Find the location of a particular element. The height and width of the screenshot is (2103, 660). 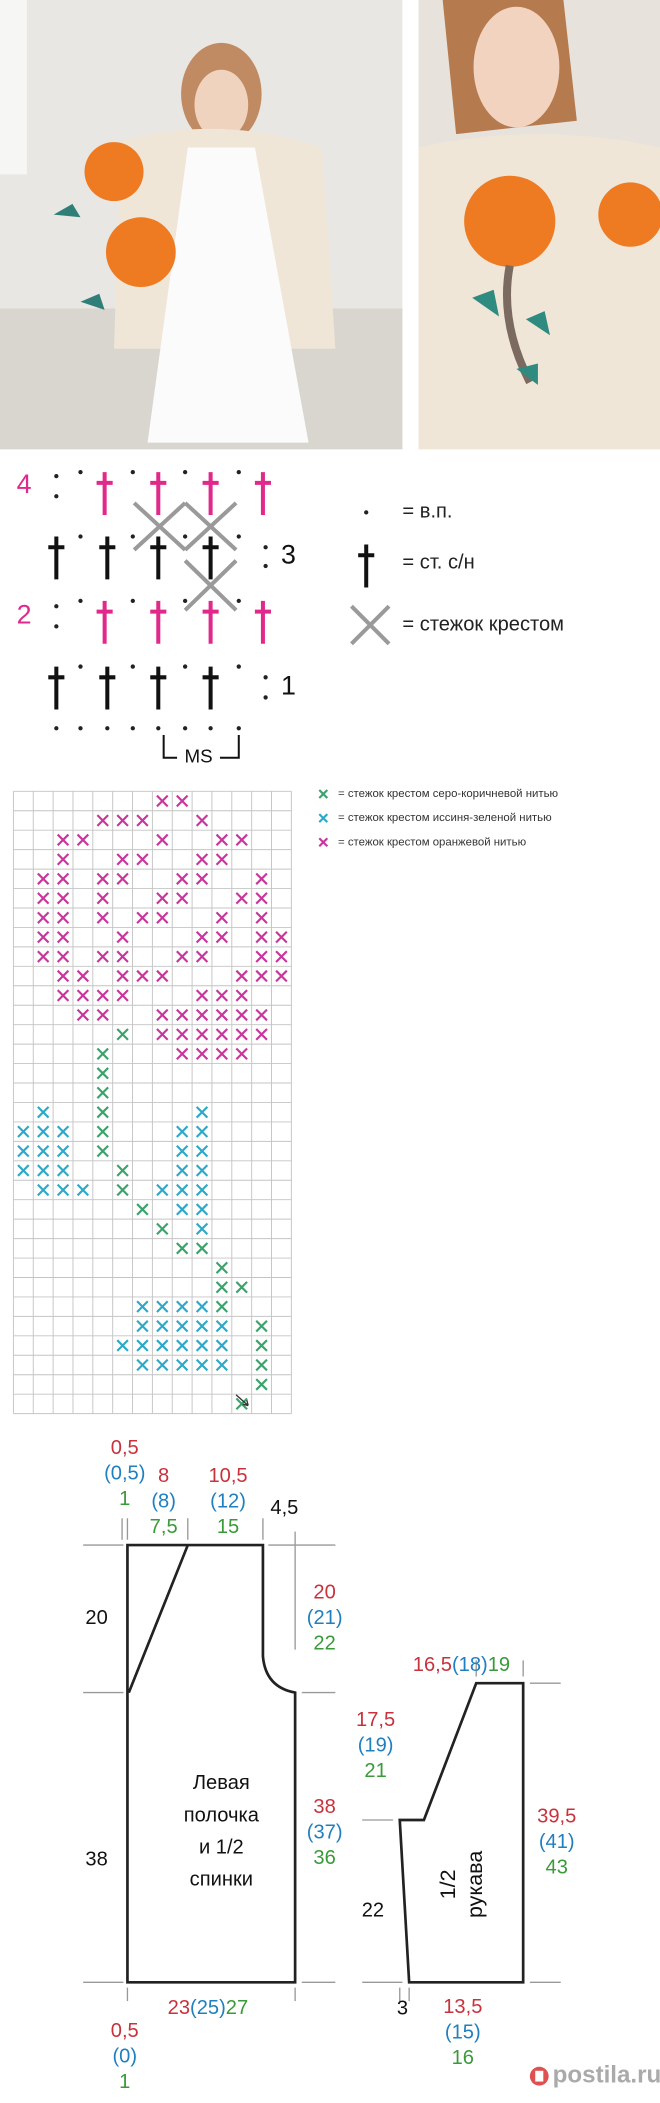

piece-label: спинки is located at coordinates (221, 1880).